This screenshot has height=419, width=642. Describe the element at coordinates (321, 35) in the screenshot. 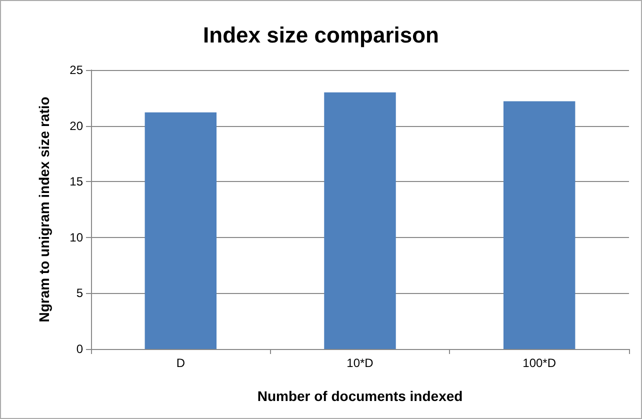

I see `chart-title: Index size comparison` at that location.